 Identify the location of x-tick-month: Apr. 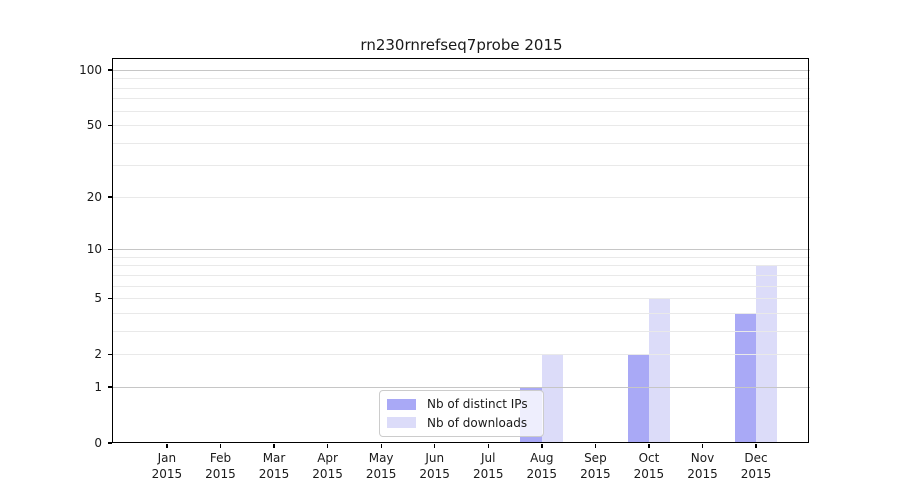
(327, 458).